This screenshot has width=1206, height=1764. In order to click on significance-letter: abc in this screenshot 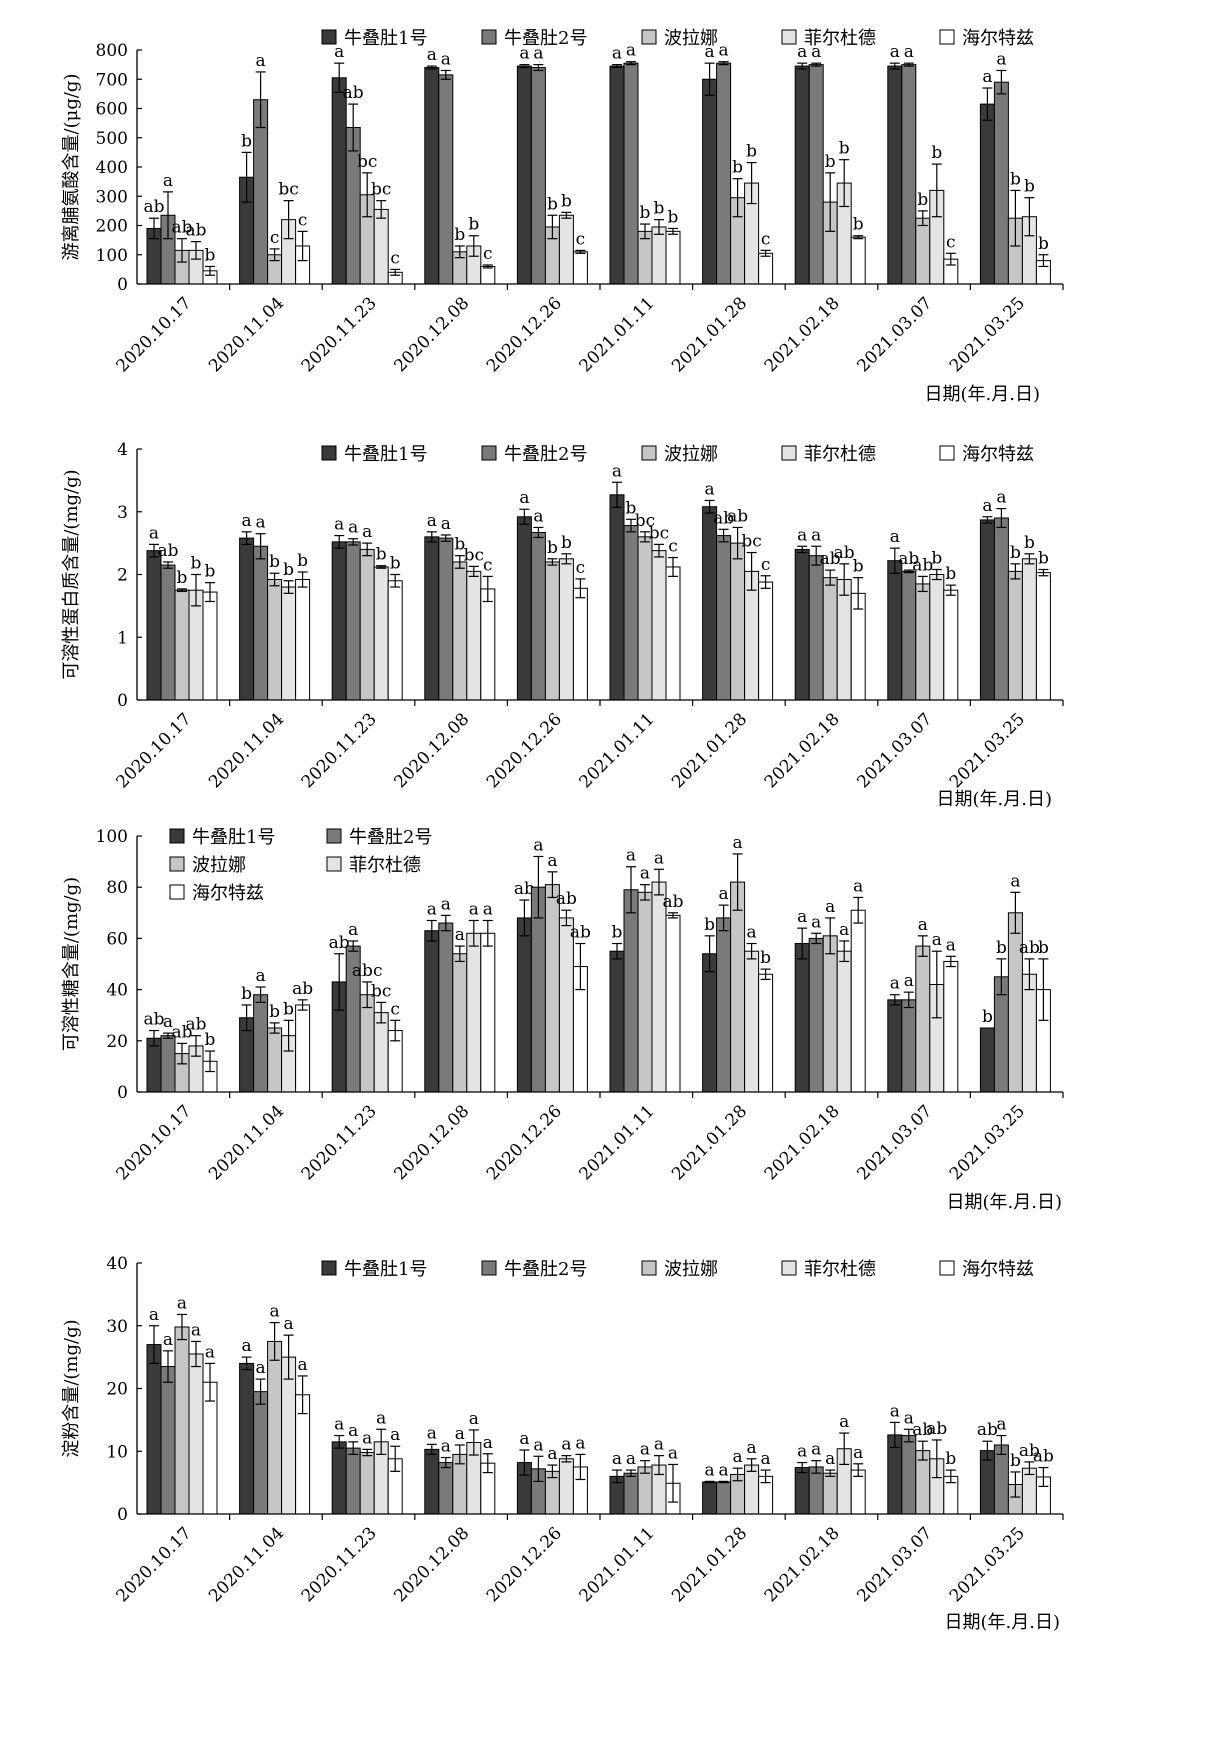, I will do `click(367, 971)`.